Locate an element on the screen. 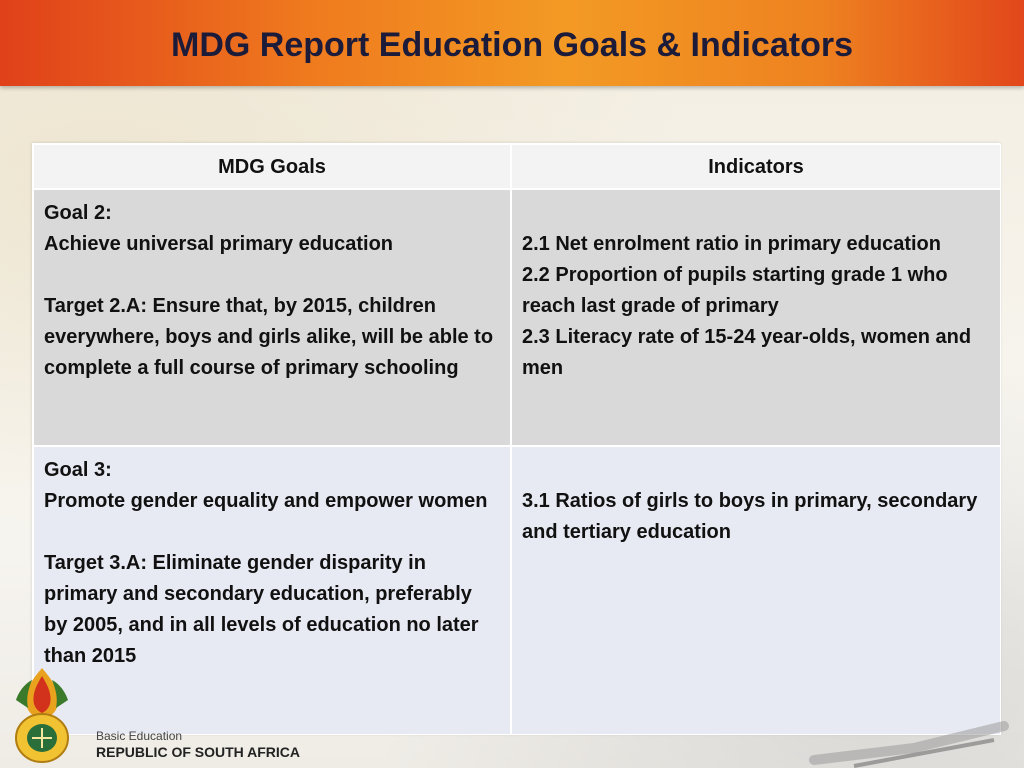 The height and width of the screenshot is (768, 1024). coat-of-arms-logo is located at coordinates (42, 715).